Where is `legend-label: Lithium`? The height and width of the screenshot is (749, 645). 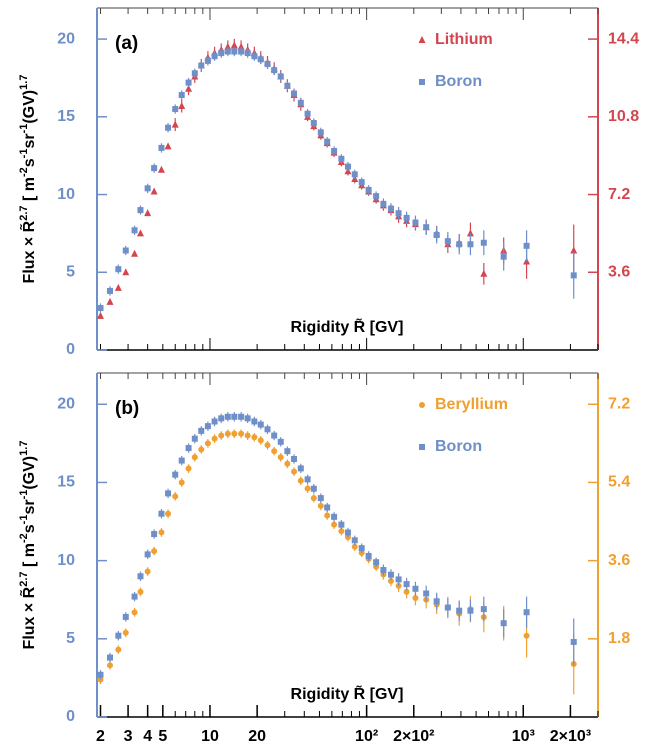
legend-label: Lithium is located at coordinates (464, 39).